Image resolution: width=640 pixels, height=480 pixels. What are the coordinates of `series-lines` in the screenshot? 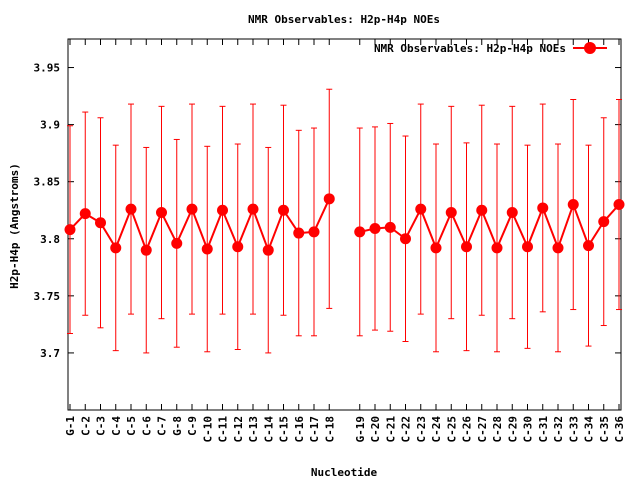 It's located at (344, 226).